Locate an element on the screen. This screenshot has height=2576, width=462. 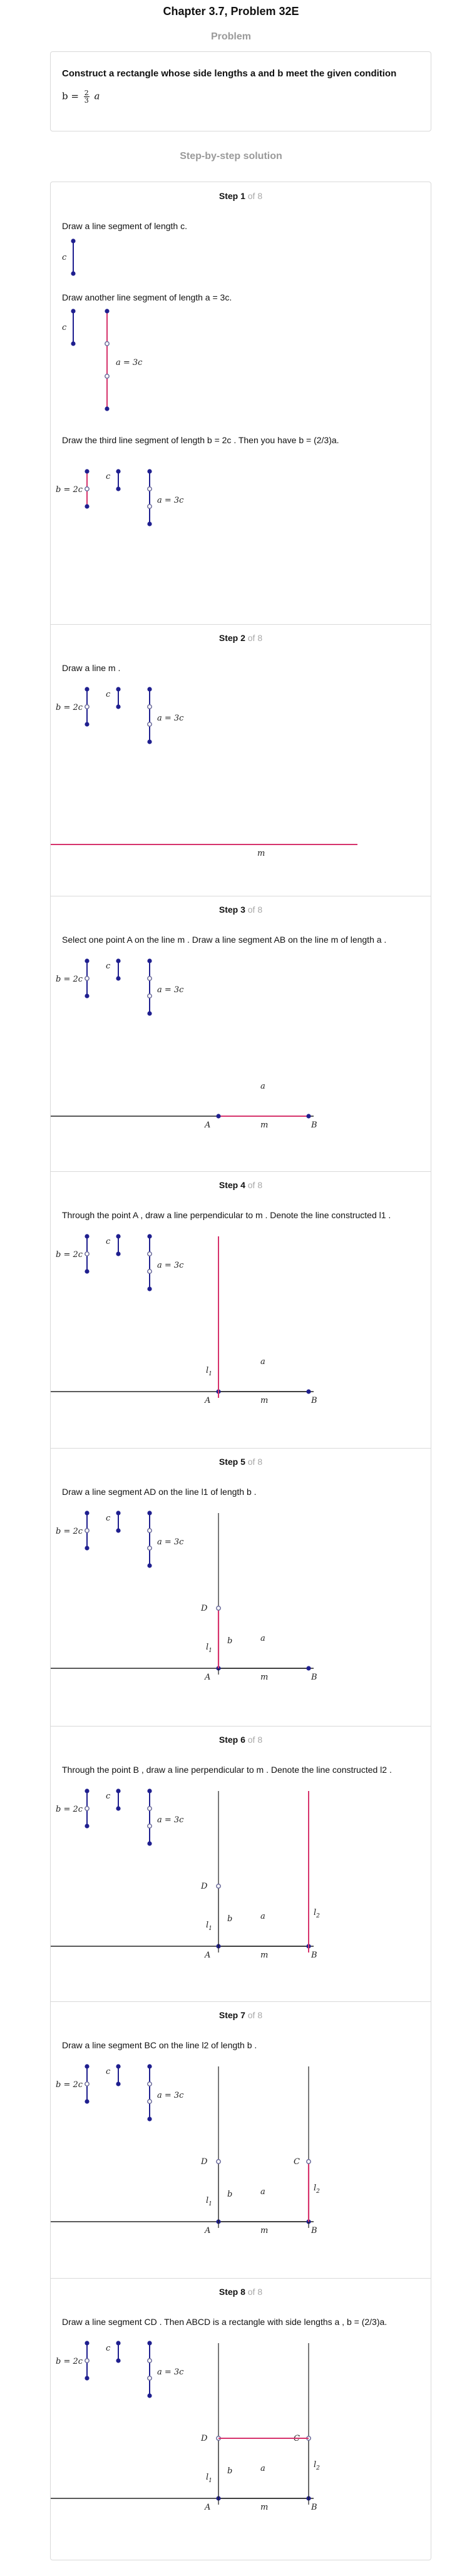
label-l2: l2 is located at coordinates (317, 2465).